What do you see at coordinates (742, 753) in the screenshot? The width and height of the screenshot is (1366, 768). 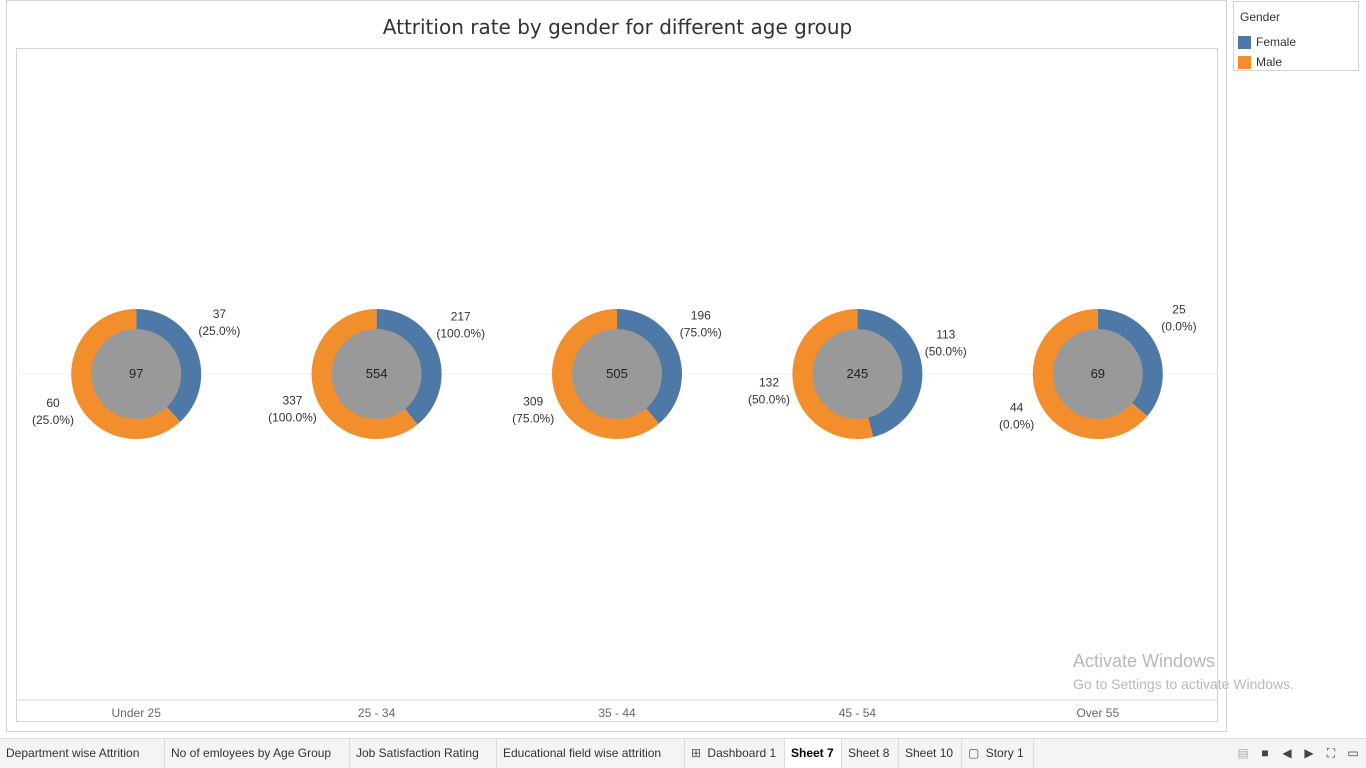 I see `tab-label: Dashboard 1` at bounding box center [742, 753].